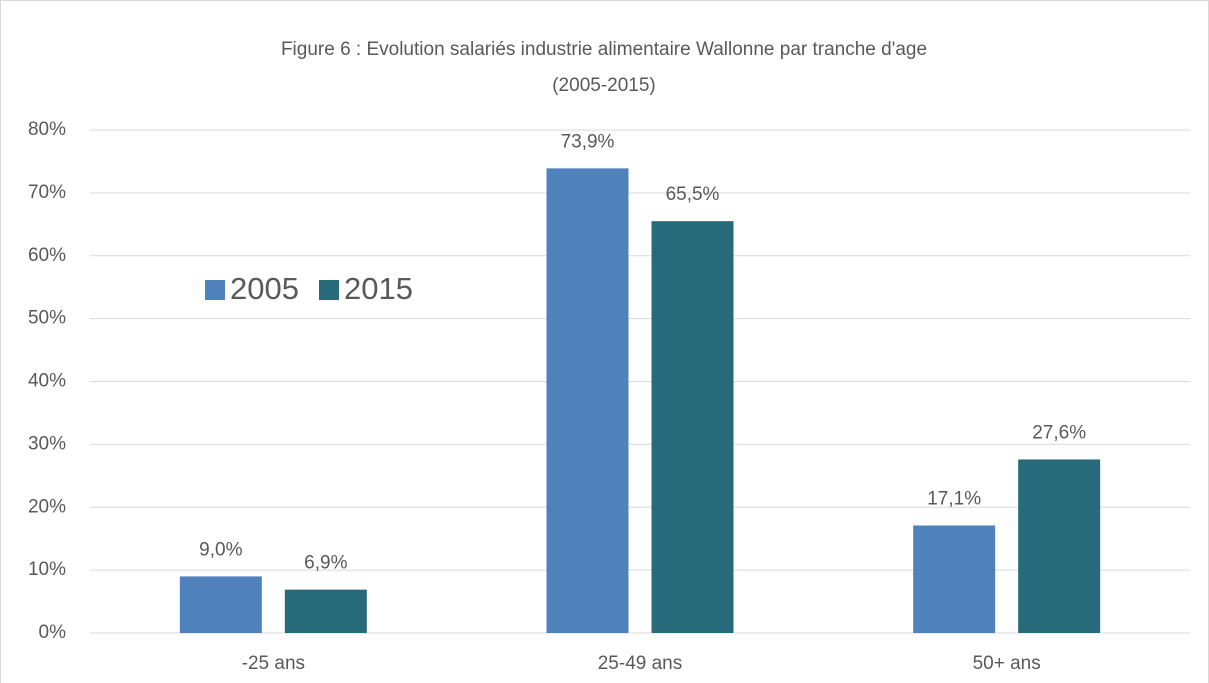 The width and height of the screenshot is (1209, 683). What do you see at coordinates (1007, 663) in the screenshot?
I see `x-tick-label: 50+ ans` at bounding box center [1007, 663].